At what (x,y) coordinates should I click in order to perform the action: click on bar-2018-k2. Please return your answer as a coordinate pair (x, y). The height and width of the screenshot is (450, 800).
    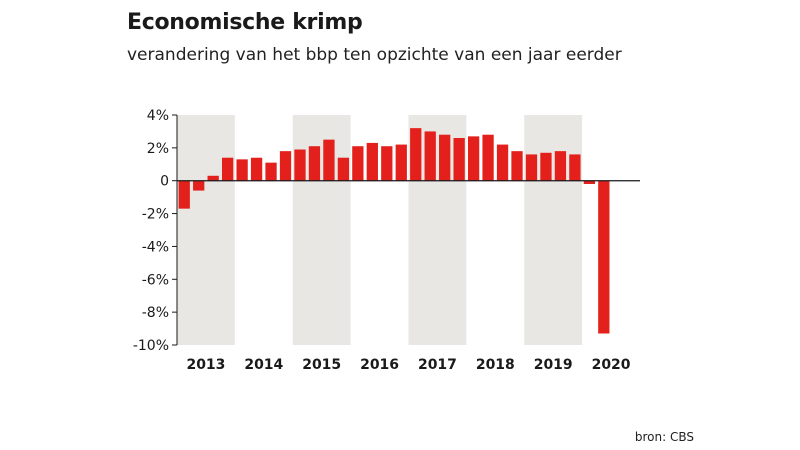
    Looking at the image, I should click on (488, 157).